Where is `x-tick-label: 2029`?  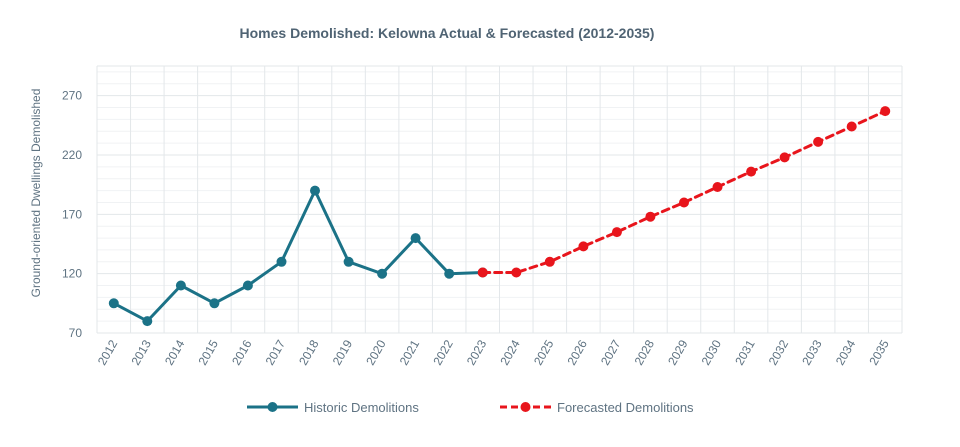 x-tick-label: 2029 is located at coordinates (678, 352).